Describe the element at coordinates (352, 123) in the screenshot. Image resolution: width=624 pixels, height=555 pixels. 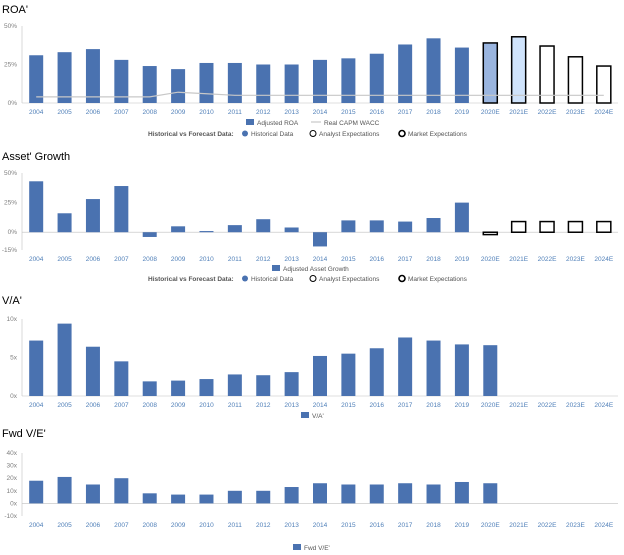
I see `legend-label: Real CAPM WACC` at that location.